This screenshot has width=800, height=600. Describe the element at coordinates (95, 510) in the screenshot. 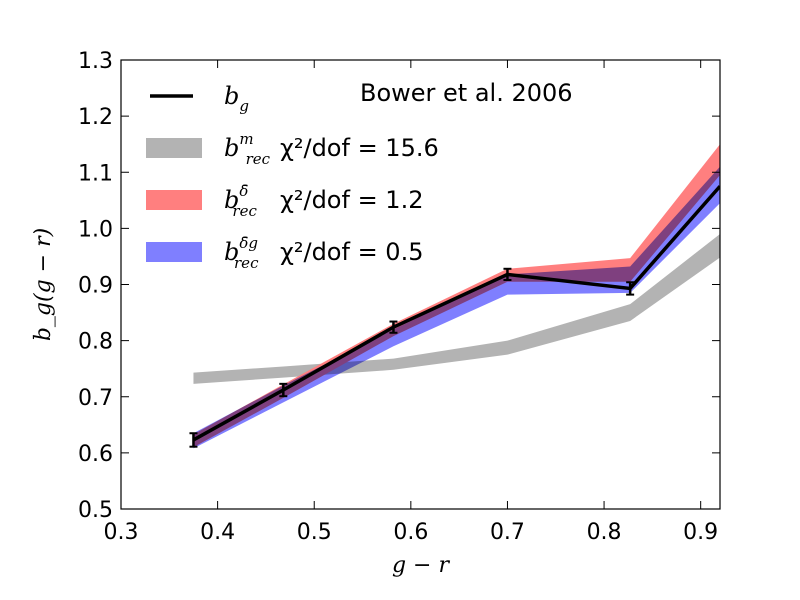

I see `y-tick-label: 0.5` at that location.